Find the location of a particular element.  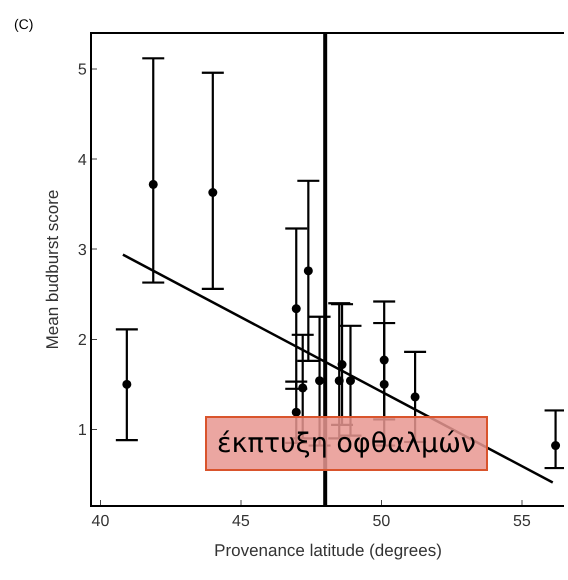

x-tick-label: 45 is located at coordinates (241, 521).